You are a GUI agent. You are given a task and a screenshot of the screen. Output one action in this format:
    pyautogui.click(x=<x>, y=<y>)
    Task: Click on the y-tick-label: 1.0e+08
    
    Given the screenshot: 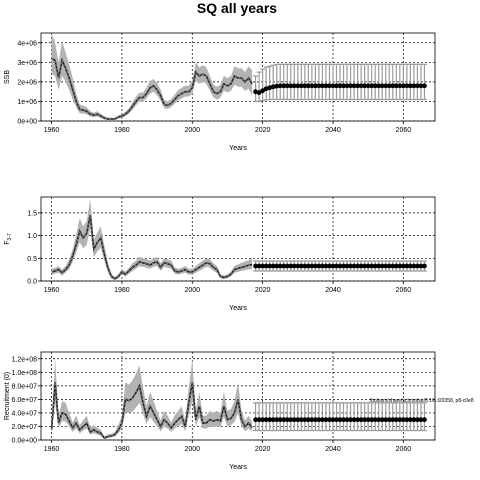 What is the action you would take?
    pyautogui.click(x=25, y=373)
    